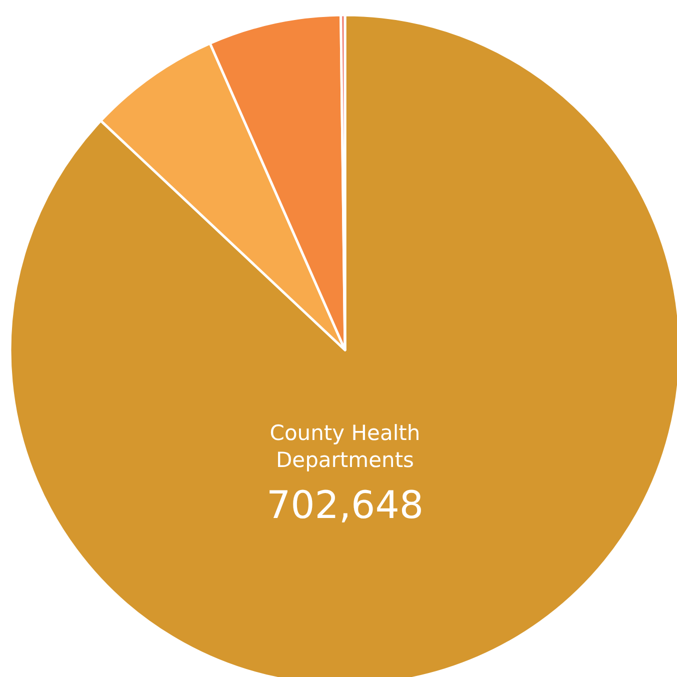 The image size is (677, 677). Describe the element at coordinates (345, 505) in the screenshot. I see `data-label: 702,648` at that location.